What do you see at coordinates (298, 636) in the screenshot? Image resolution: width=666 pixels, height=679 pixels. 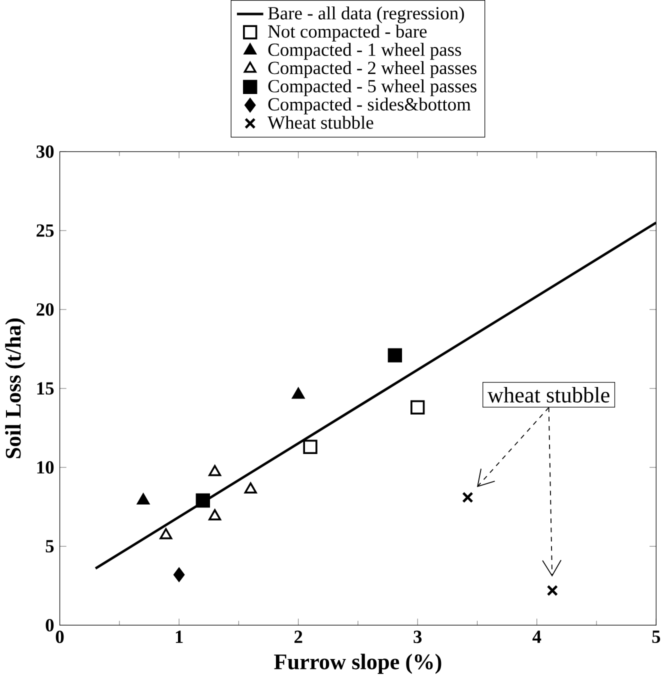 I see `x-tick-label: 2` at bounding box center [298, 636].